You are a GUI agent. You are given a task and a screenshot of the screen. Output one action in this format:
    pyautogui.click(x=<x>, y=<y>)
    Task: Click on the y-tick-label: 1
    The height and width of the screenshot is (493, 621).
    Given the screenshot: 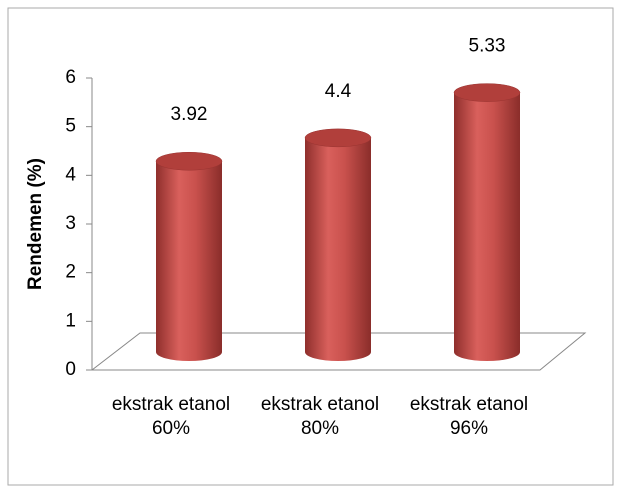 What is the action you would take?
    pyautogui.click(x=70, y=320)
    